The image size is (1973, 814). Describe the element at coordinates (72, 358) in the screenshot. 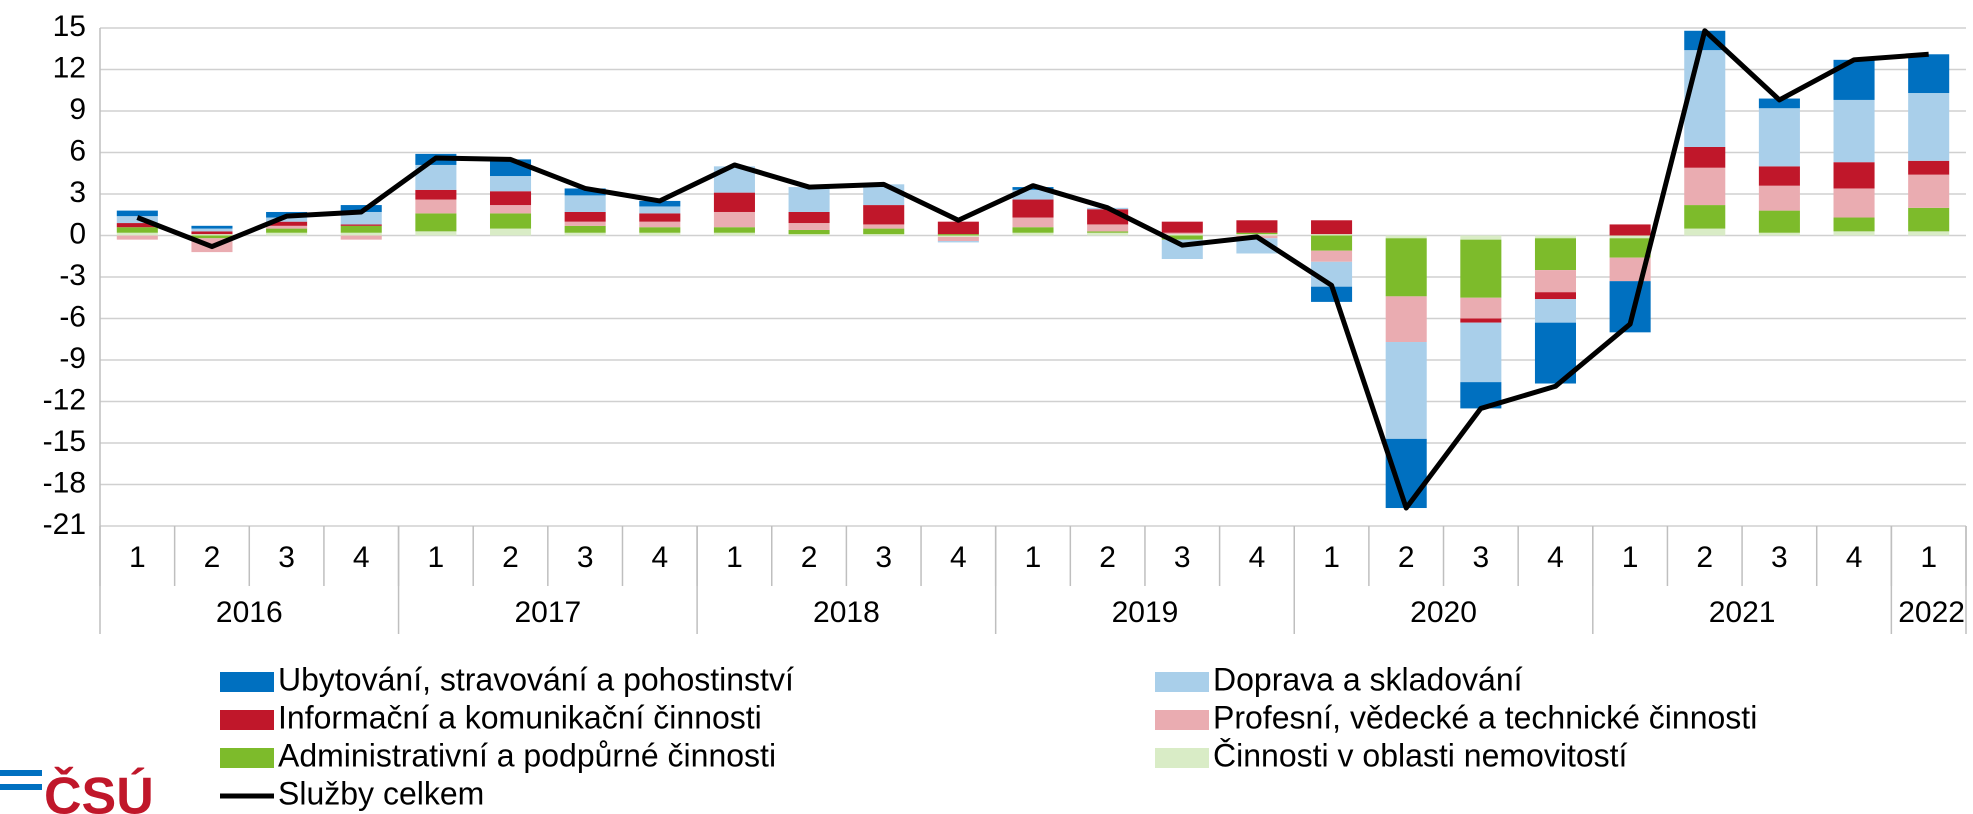

I see `y-tick-label: -9` at that location.